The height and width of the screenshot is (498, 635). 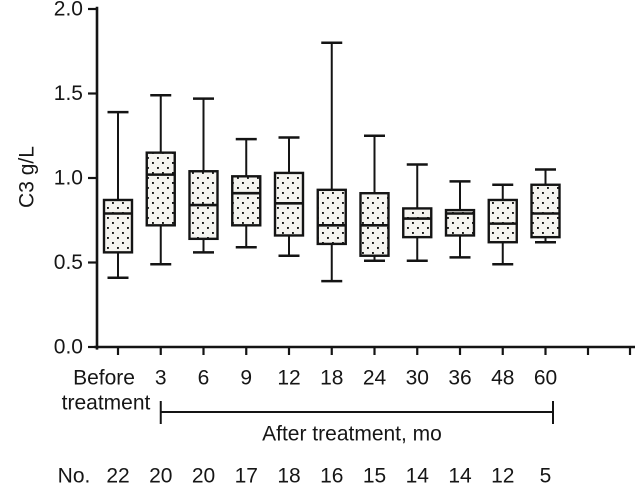 What do you see at coordinates (246, 378) in the screenshot?
I see `x-tick-label: 9` at bounding box center [246, 378].